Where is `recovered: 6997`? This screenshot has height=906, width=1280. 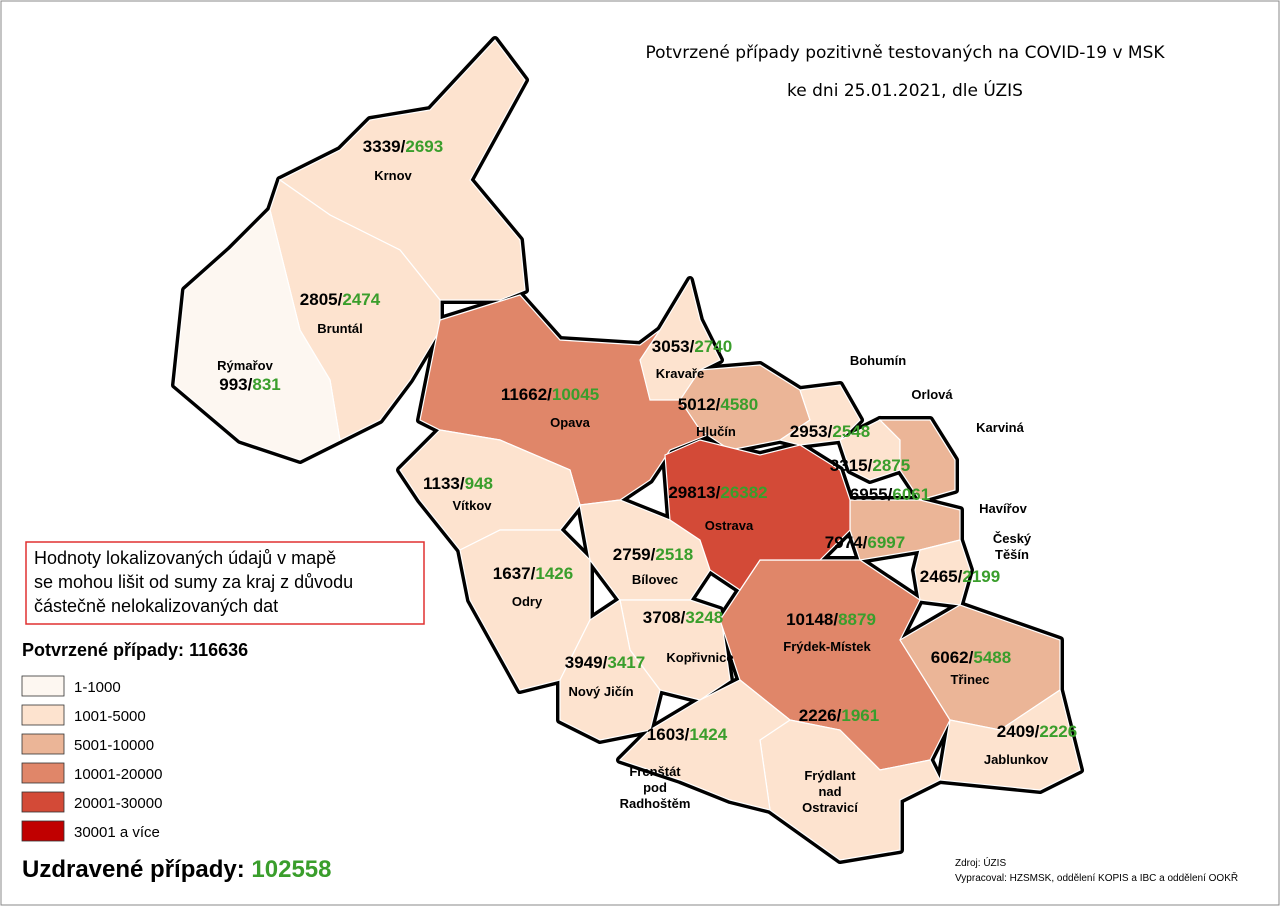
recovered: 6997 is located at coordinates (886, 542).